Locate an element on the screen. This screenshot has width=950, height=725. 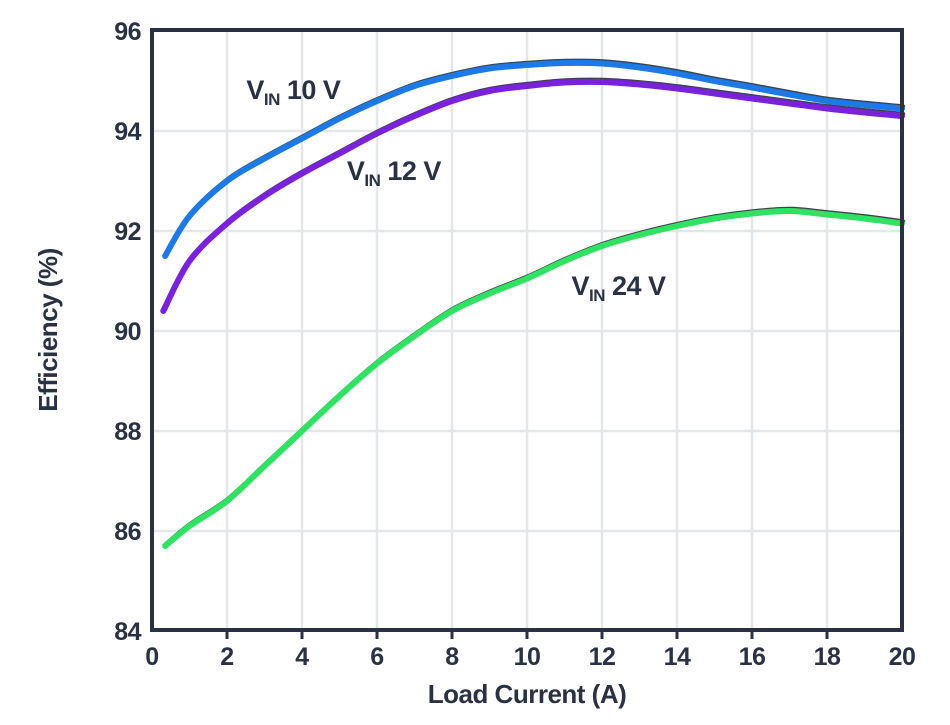
series-label-vin10: VIN 10 V is located at coordinates (293, 92).